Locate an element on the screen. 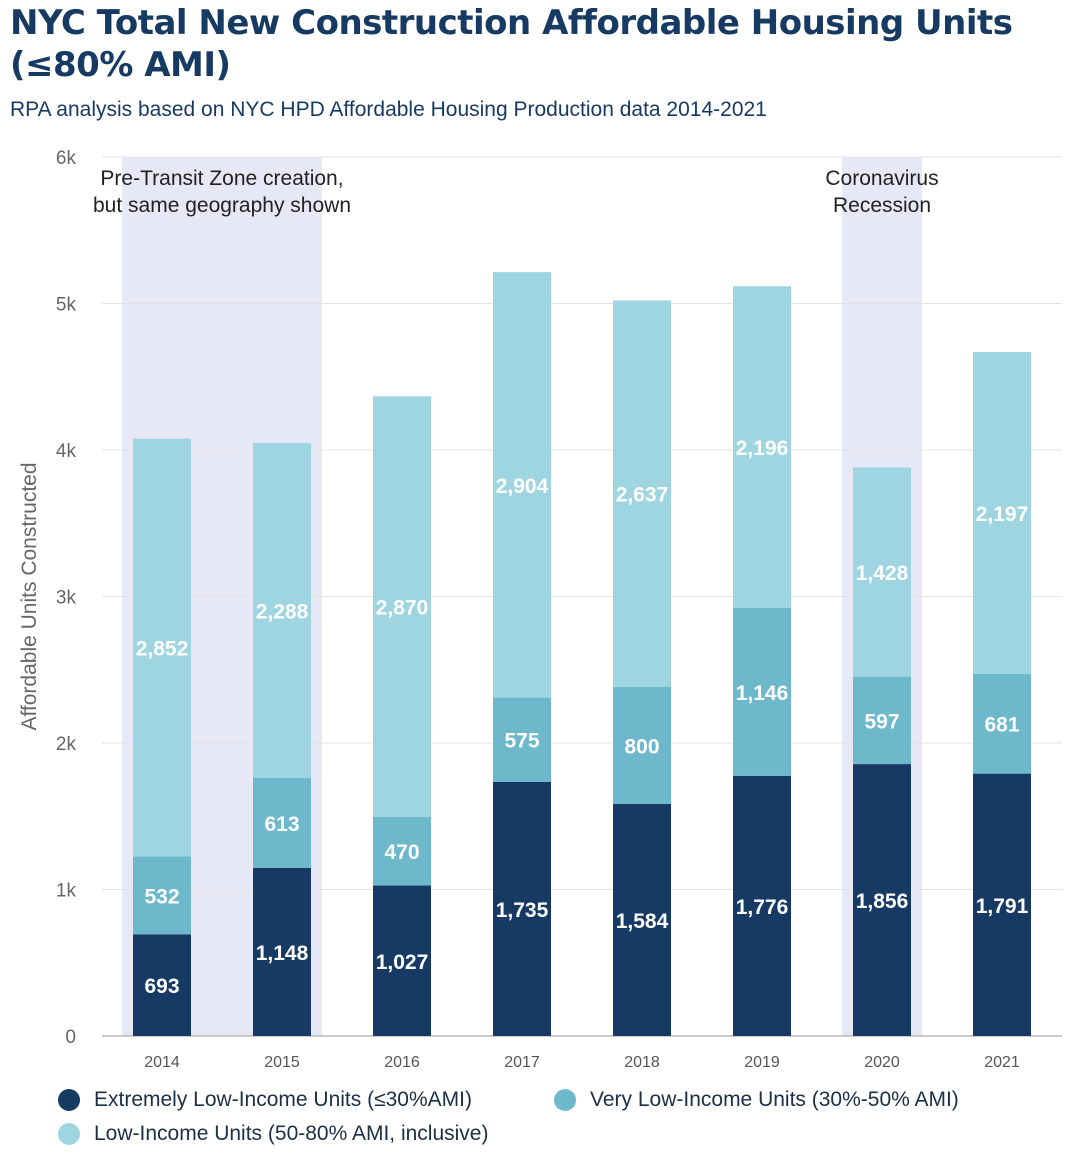  data-label-2017-series-2: 2,904 is located at coordinates (522, 486).